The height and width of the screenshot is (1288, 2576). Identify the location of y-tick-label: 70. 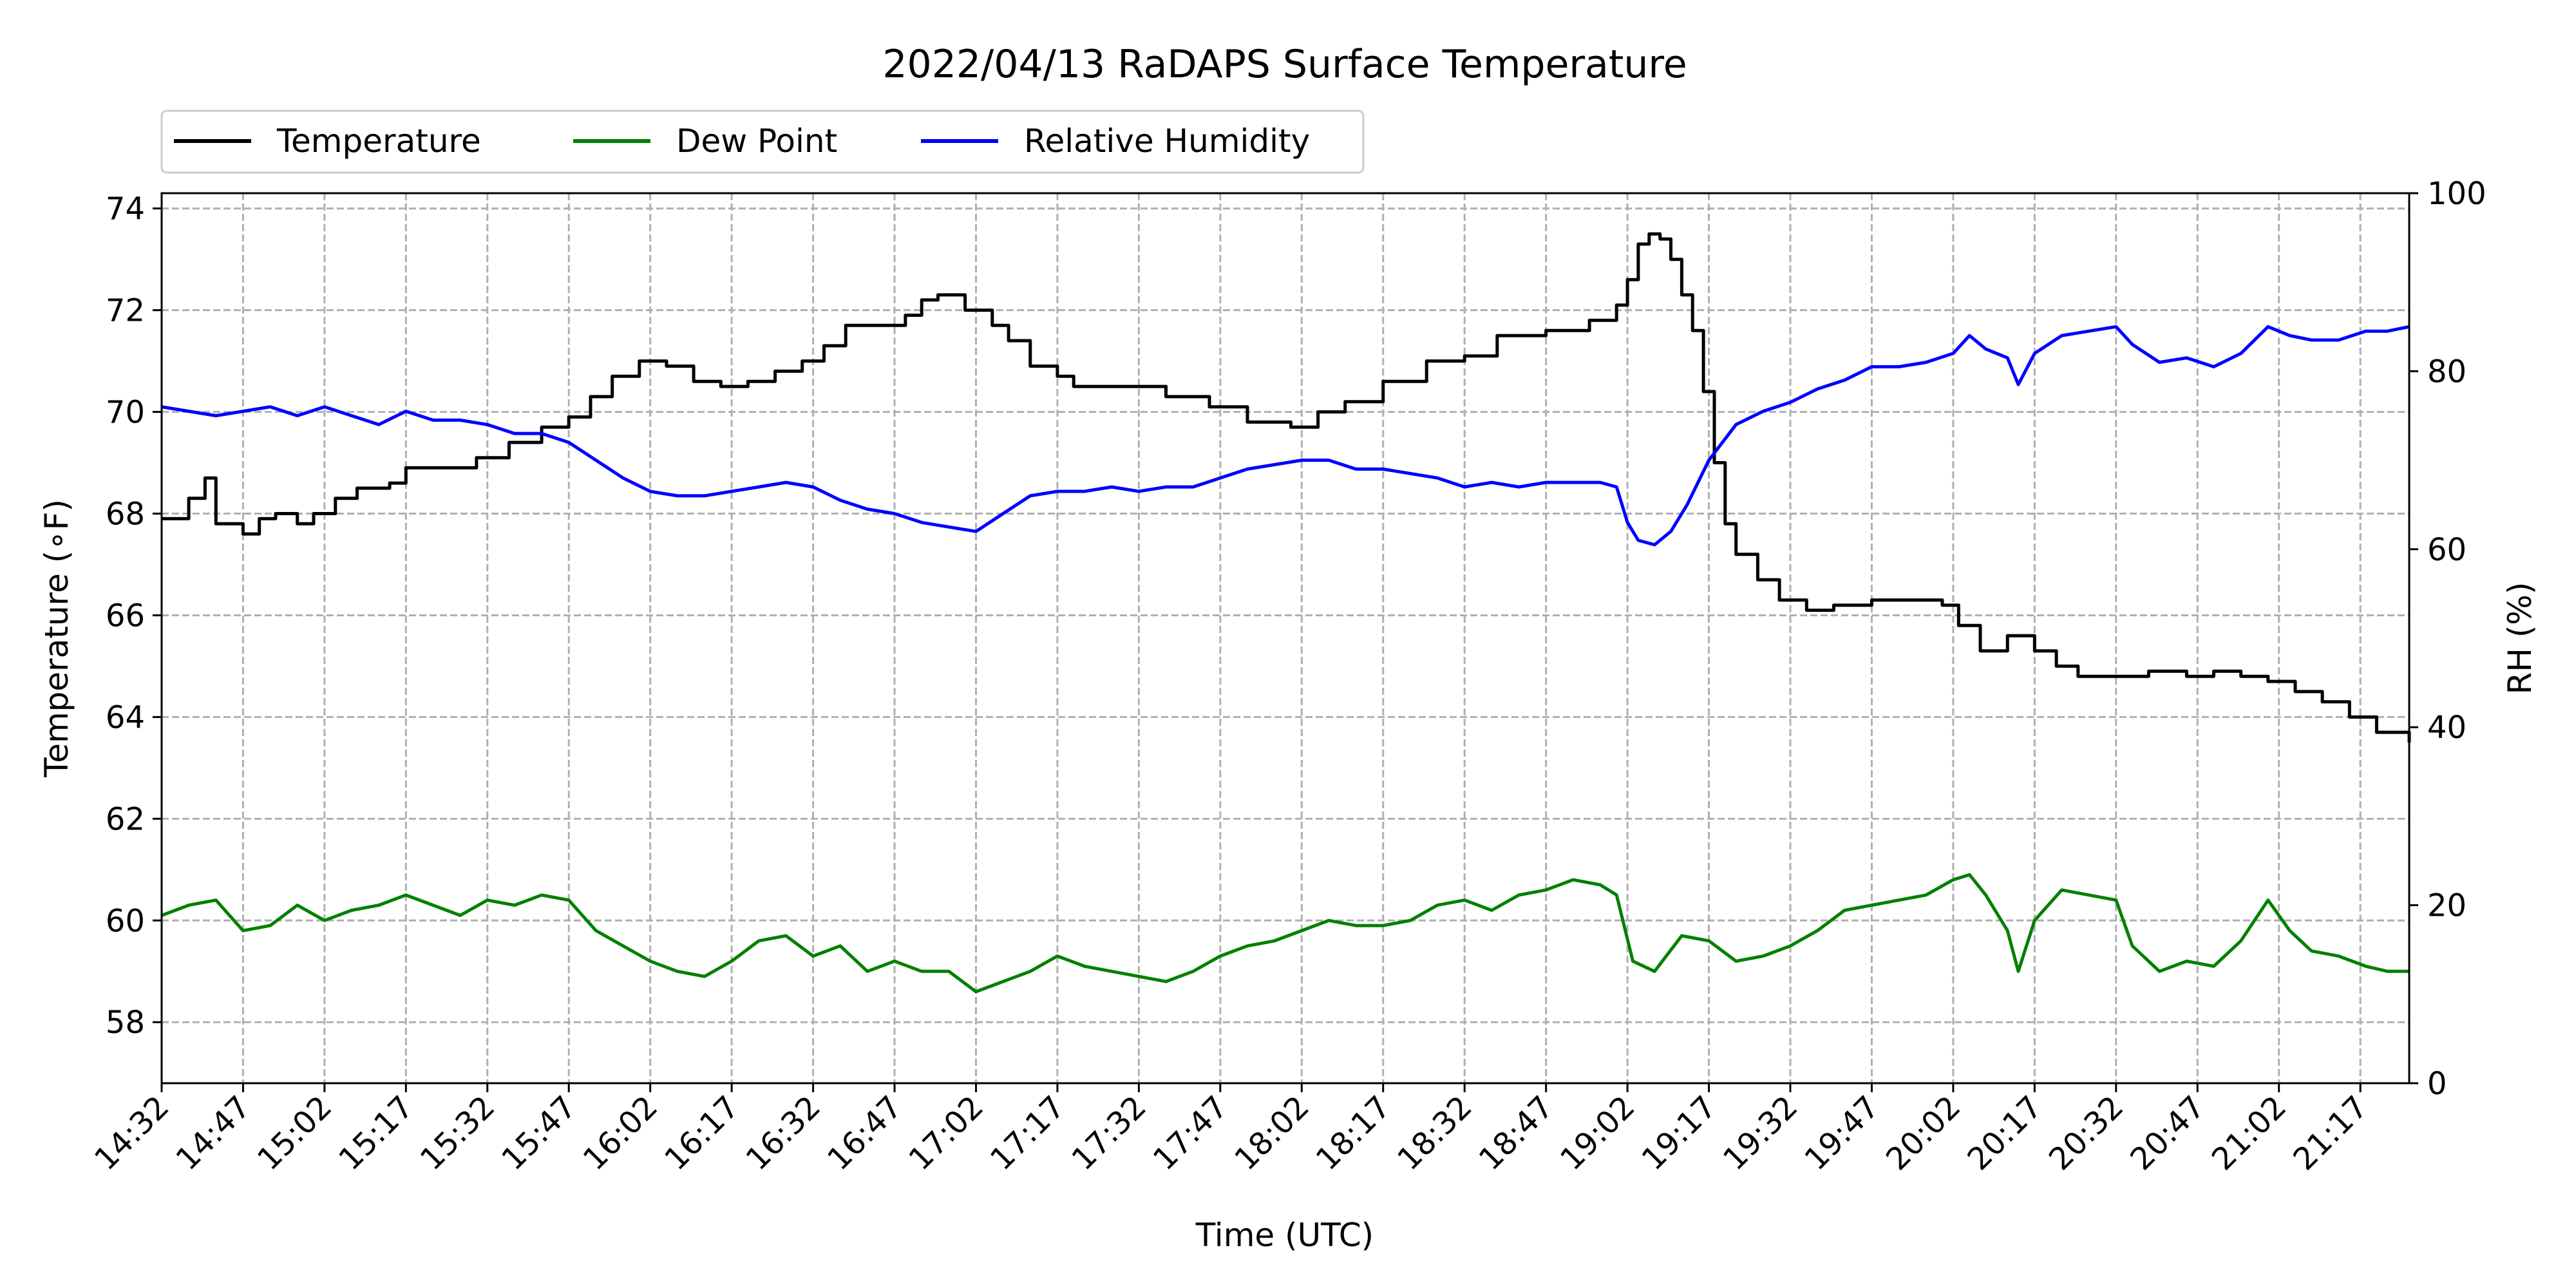
(125, 413).